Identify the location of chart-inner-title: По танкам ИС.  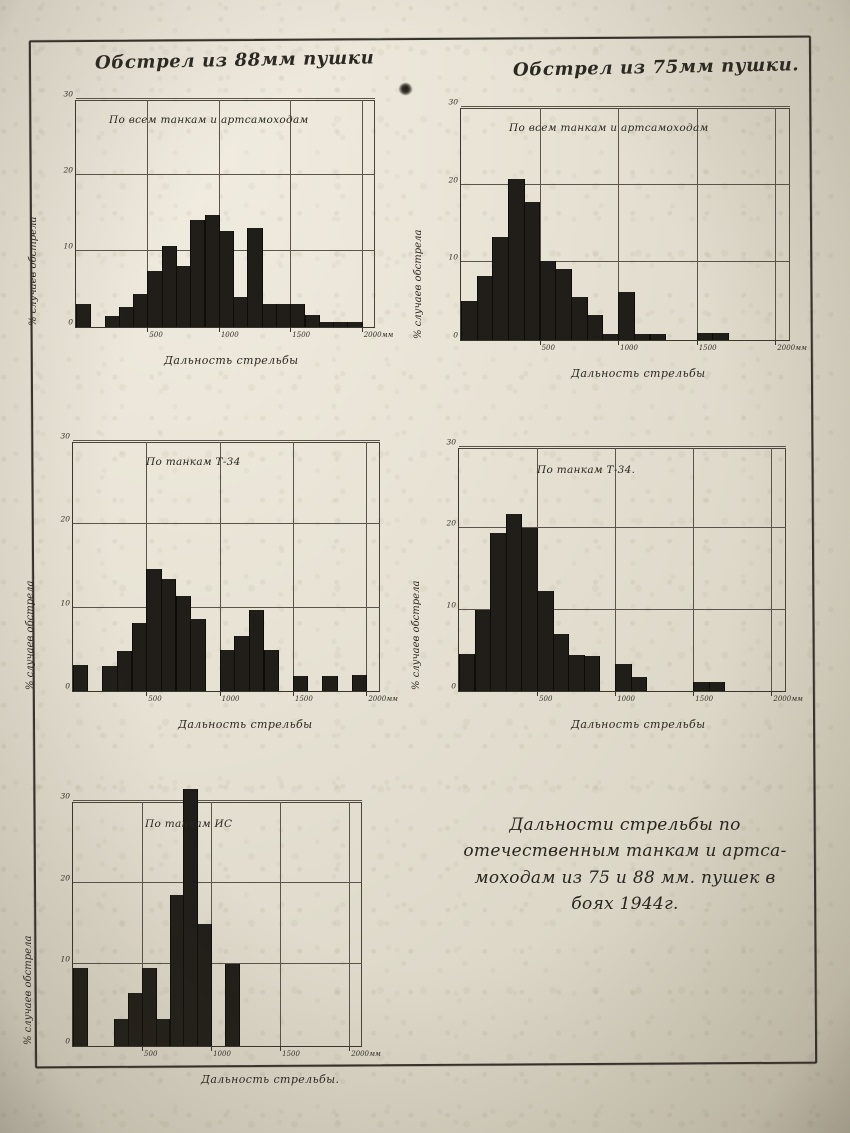
(189, 824).